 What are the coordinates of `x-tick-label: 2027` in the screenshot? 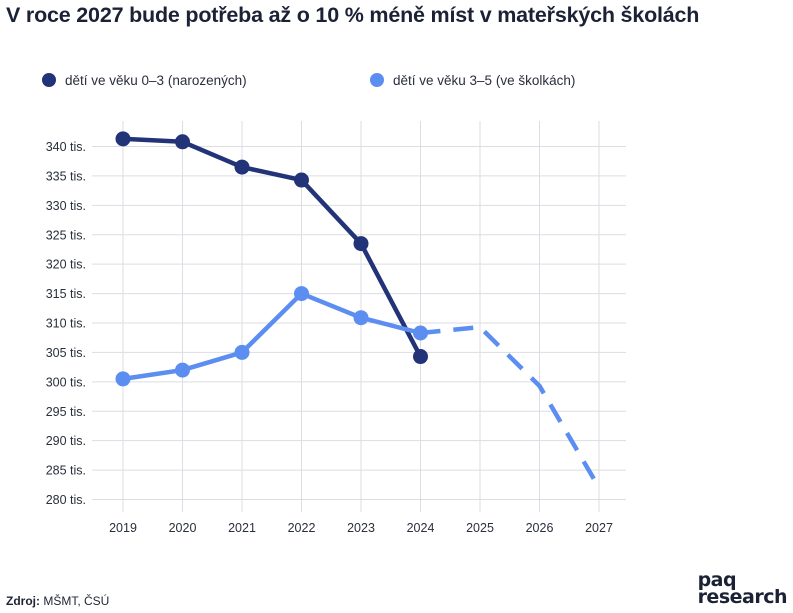 It's located at (599, 528).